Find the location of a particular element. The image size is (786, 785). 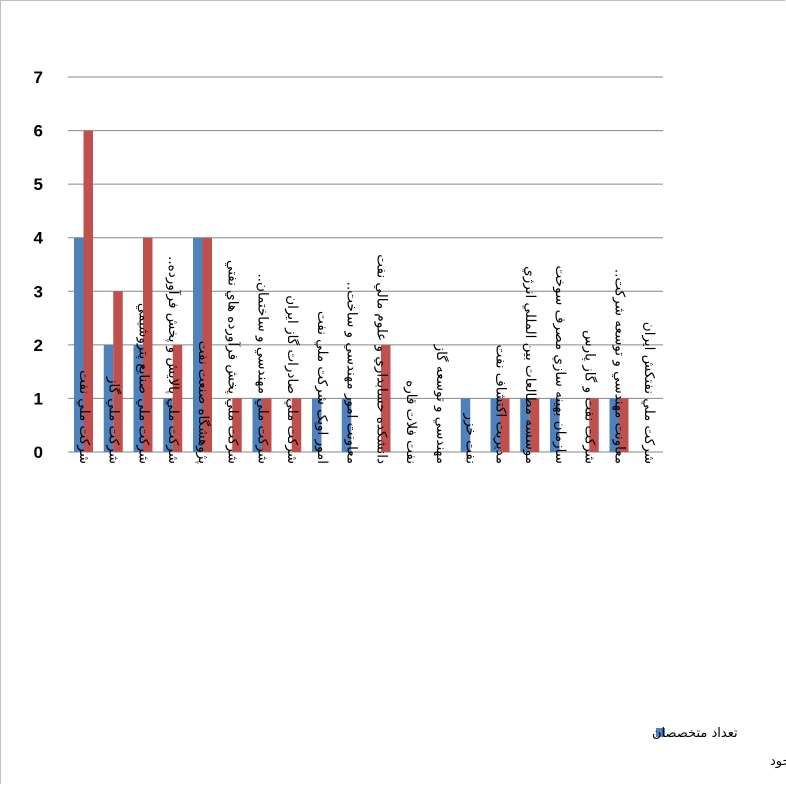

y-tick-label: 6 is located at coordinates (38, 131).